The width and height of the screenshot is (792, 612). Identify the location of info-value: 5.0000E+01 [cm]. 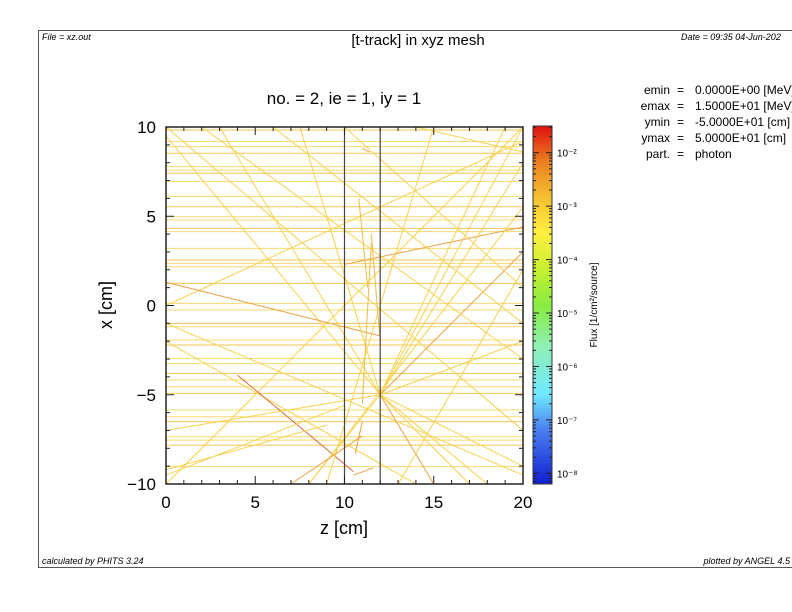
(740, 138).